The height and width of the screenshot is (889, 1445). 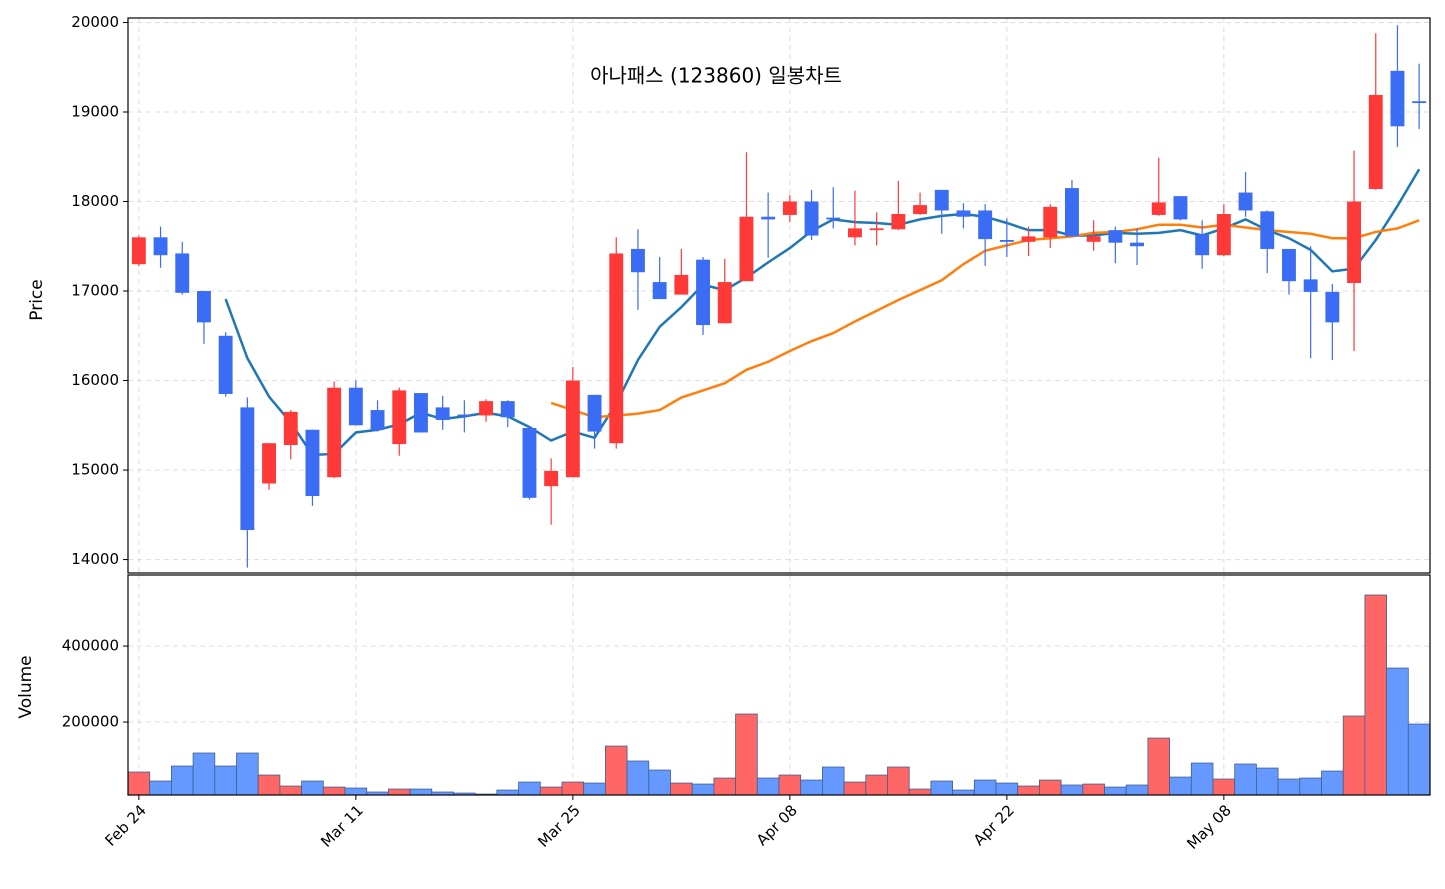 I want to click on x-tick-label: Feb 24, so click(x=125, y=825).